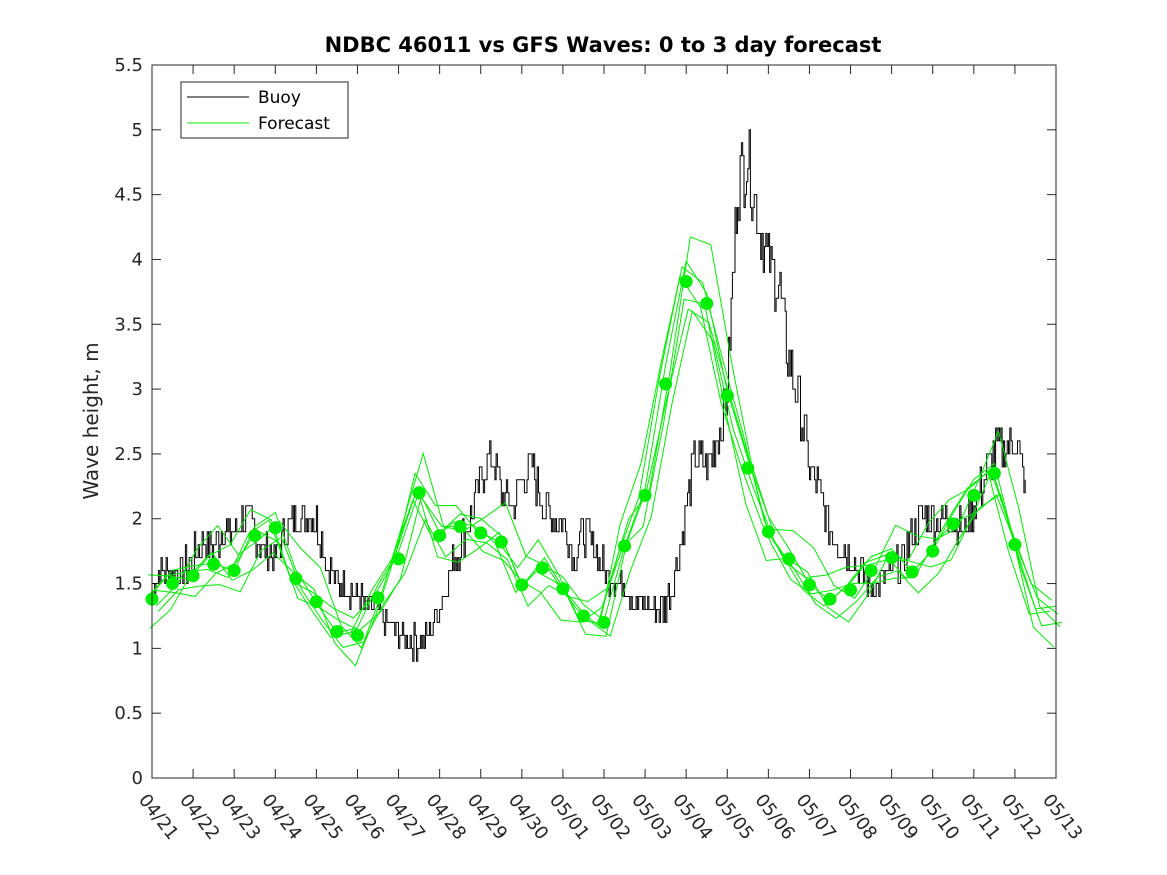 This screenshot has height=875, width=1167. Describe the element at coordinates (610, 817) in the screenshot. I see `x-tick-label: 05/02` at that location.